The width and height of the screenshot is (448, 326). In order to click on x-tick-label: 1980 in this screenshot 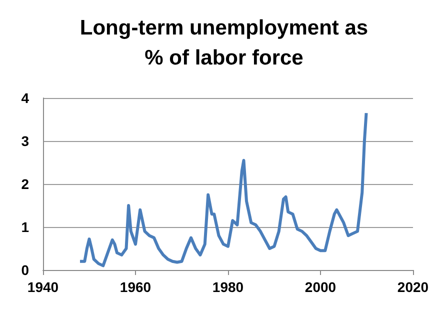, I will do `click(228, 287)`.